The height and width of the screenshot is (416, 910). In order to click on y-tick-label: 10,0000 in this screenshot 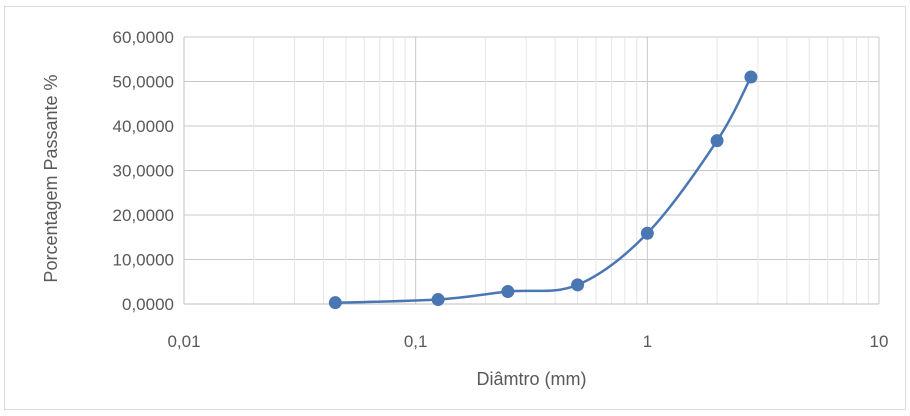, I will do `click(143, 260)`.